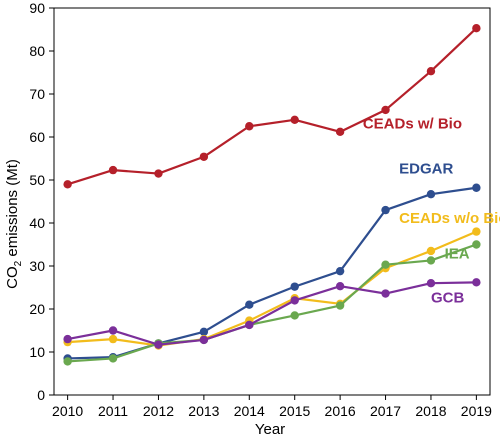 The image size is (500, 441). Describe the element at coordinates (37, 137) in the screenshot. I see `y-tick-label: 60` at that location.